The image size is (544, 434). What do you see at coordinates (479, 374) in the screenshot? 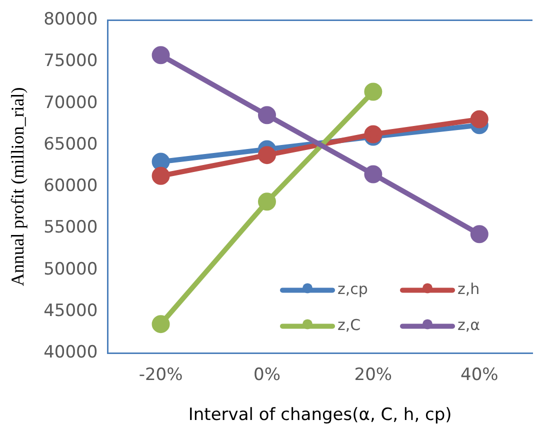
I see `x-tick-label: 40%` at bounding box center [479, 374].